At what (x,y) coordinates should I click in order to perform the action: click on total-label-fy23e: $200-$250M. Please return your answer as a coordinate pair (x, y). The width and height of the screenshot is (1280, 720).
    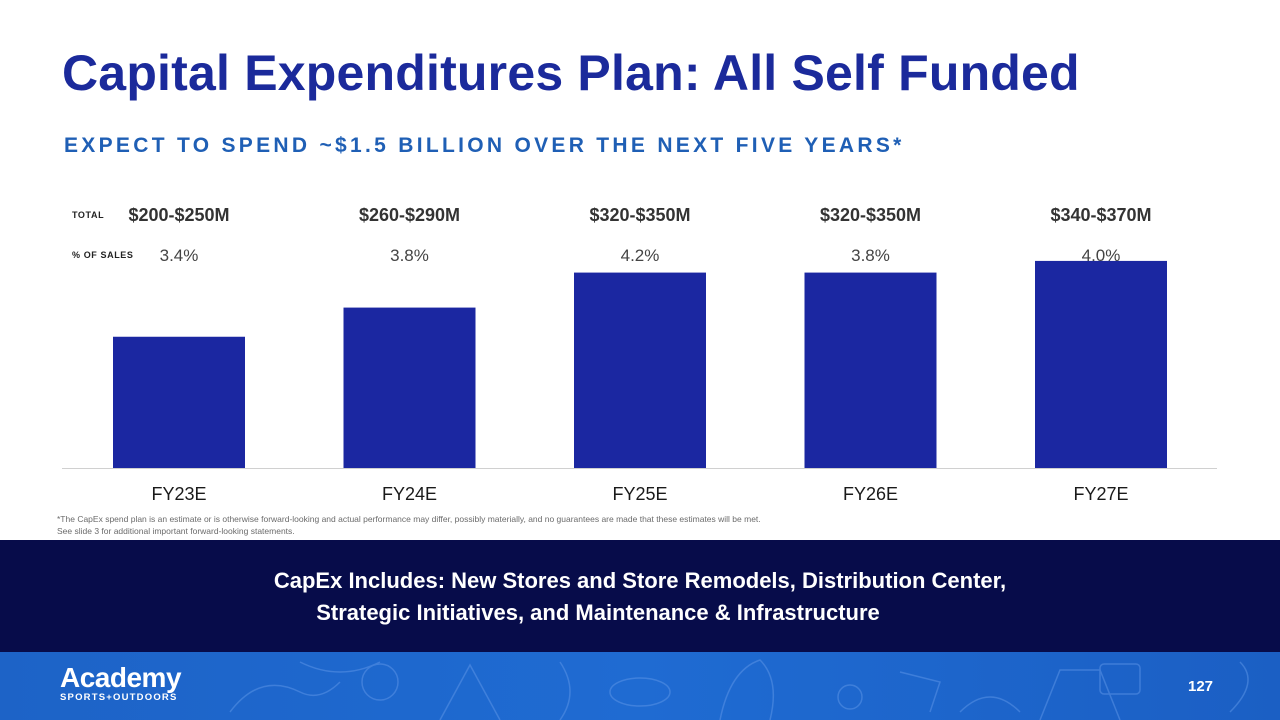
    Looking at the image, I should click on (178, 215).